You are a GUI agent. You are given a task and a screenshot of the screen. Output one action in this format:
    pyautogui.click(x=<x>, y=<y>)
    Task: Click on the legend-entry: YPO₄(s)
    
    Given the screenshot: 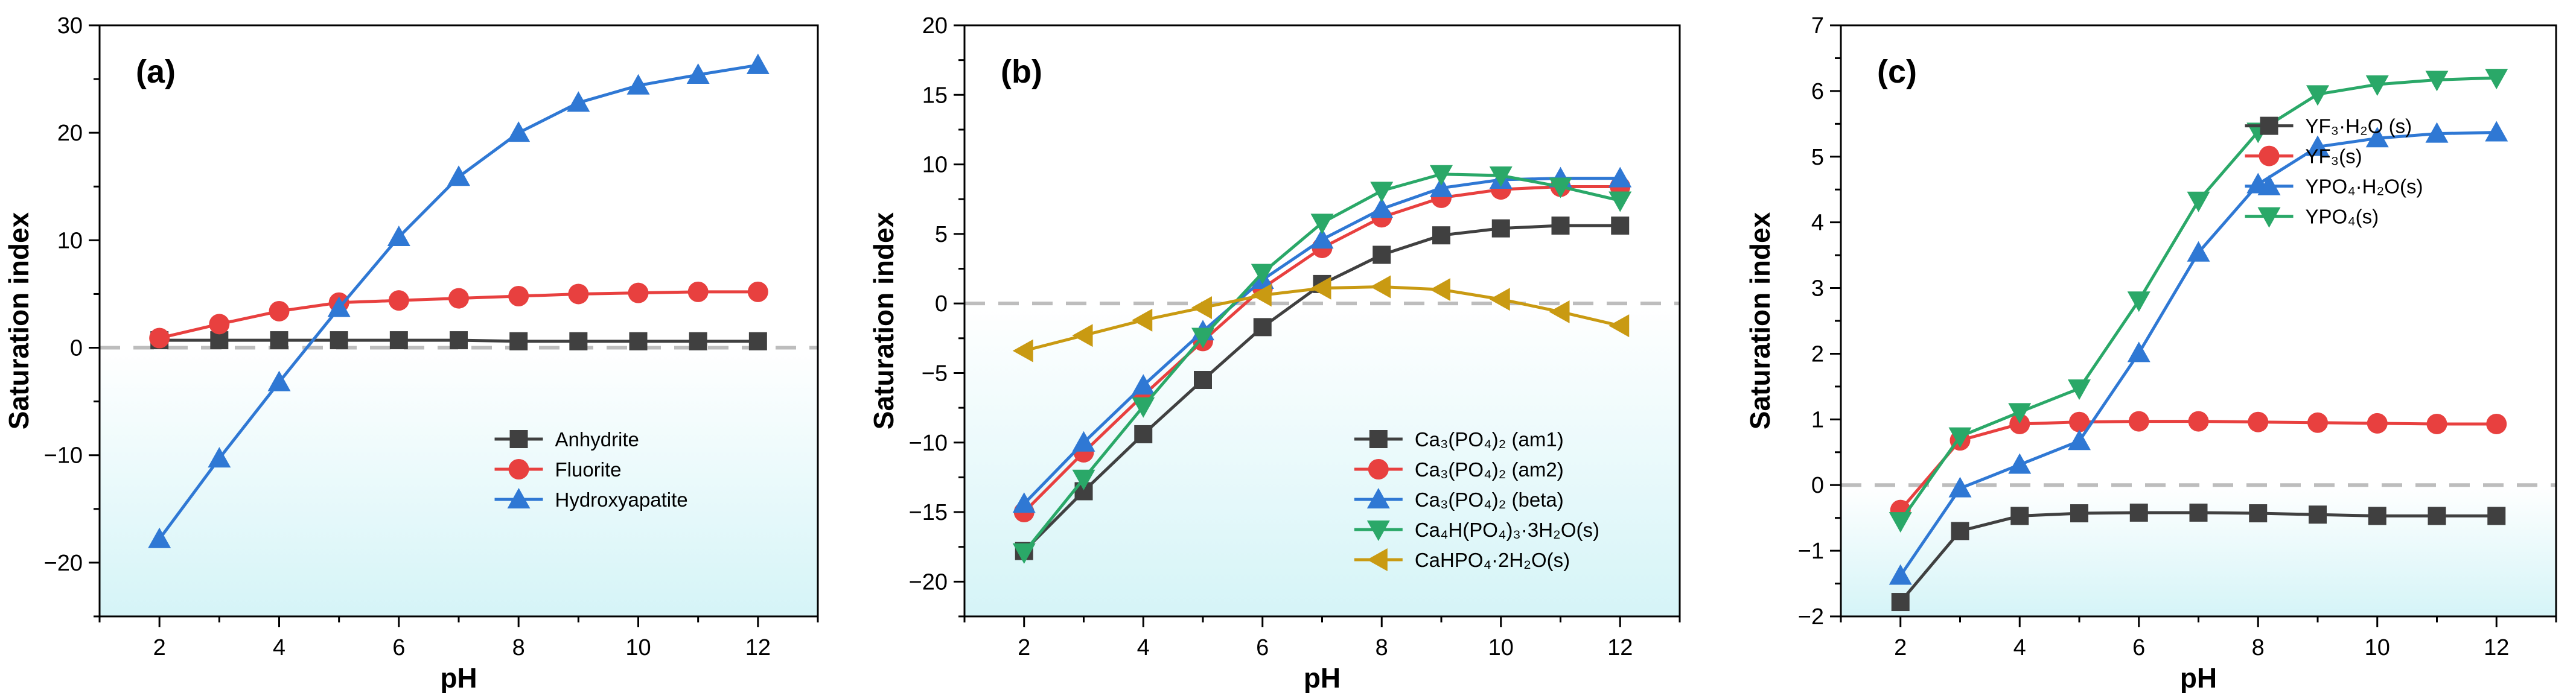 What is the action you would take?
    pyautogui.click(x=2312, y=217)
    